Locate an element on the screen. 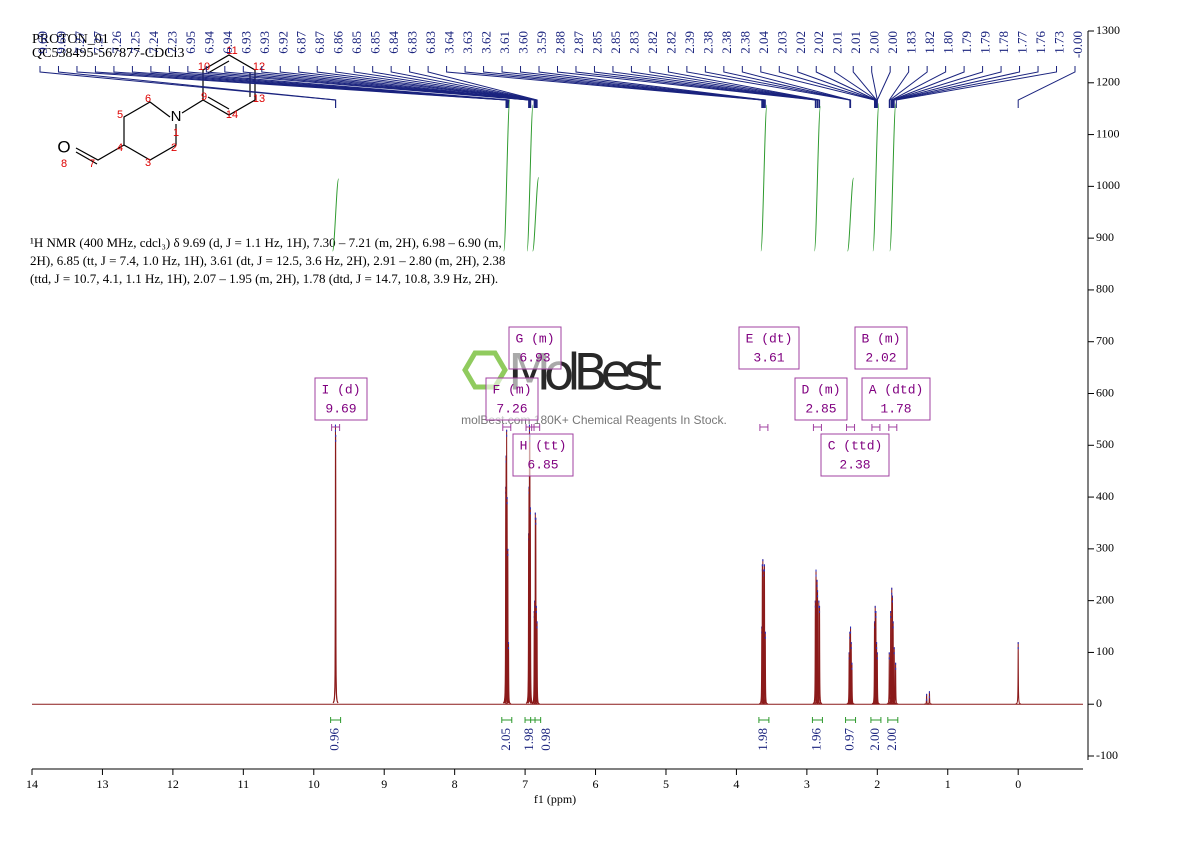 The width and height of the screenshot is (1190, 841). x-tick-label: 13 is located at coordinates (102, 784).